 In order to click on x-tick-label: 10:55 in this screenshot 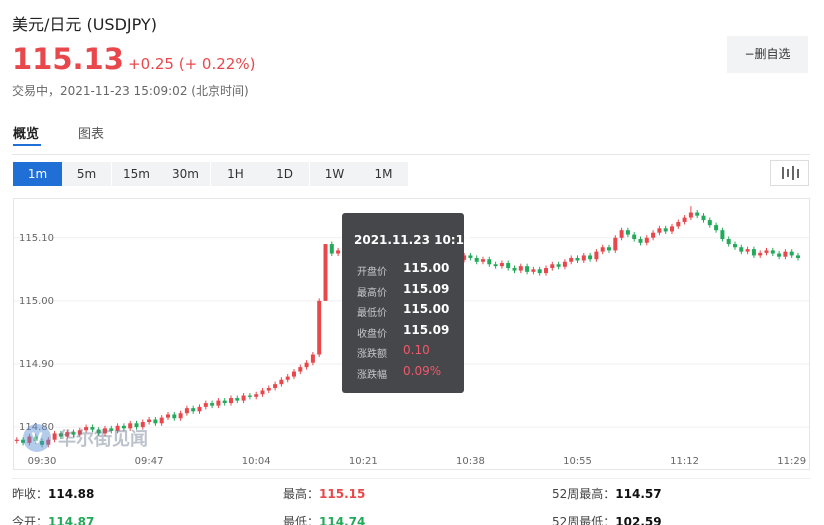, I will do `click(577, 461)`.